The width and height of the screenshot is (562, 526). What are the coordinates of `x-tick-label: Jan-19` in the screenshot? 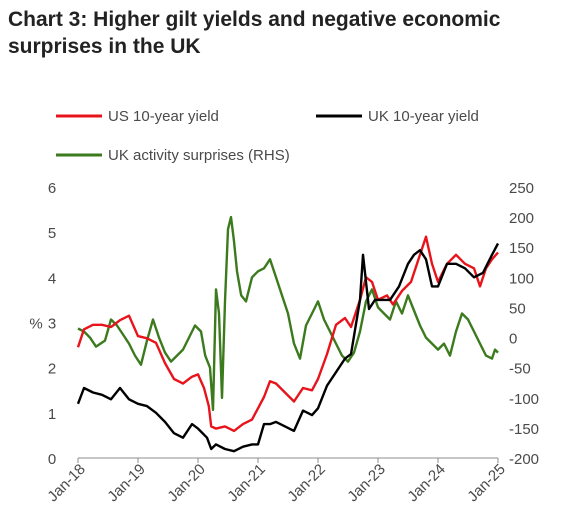 It's located at (126, 483).